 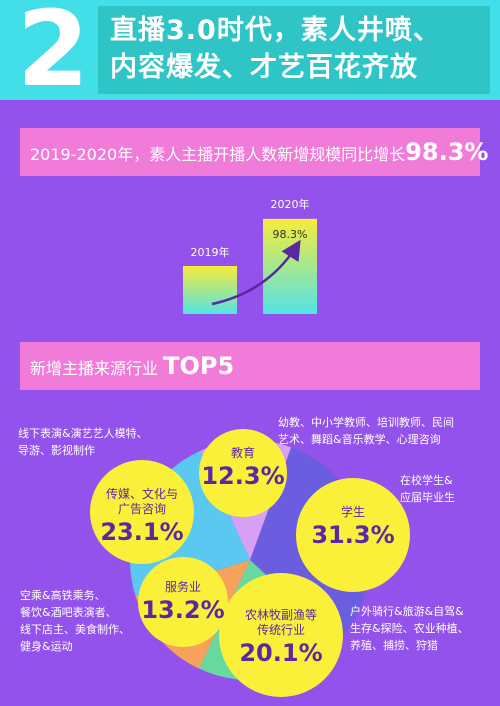 What do you see at coordinates (53, 55) in the screenshot?
I see `section-number: 2` at bounding box center [53, 55].